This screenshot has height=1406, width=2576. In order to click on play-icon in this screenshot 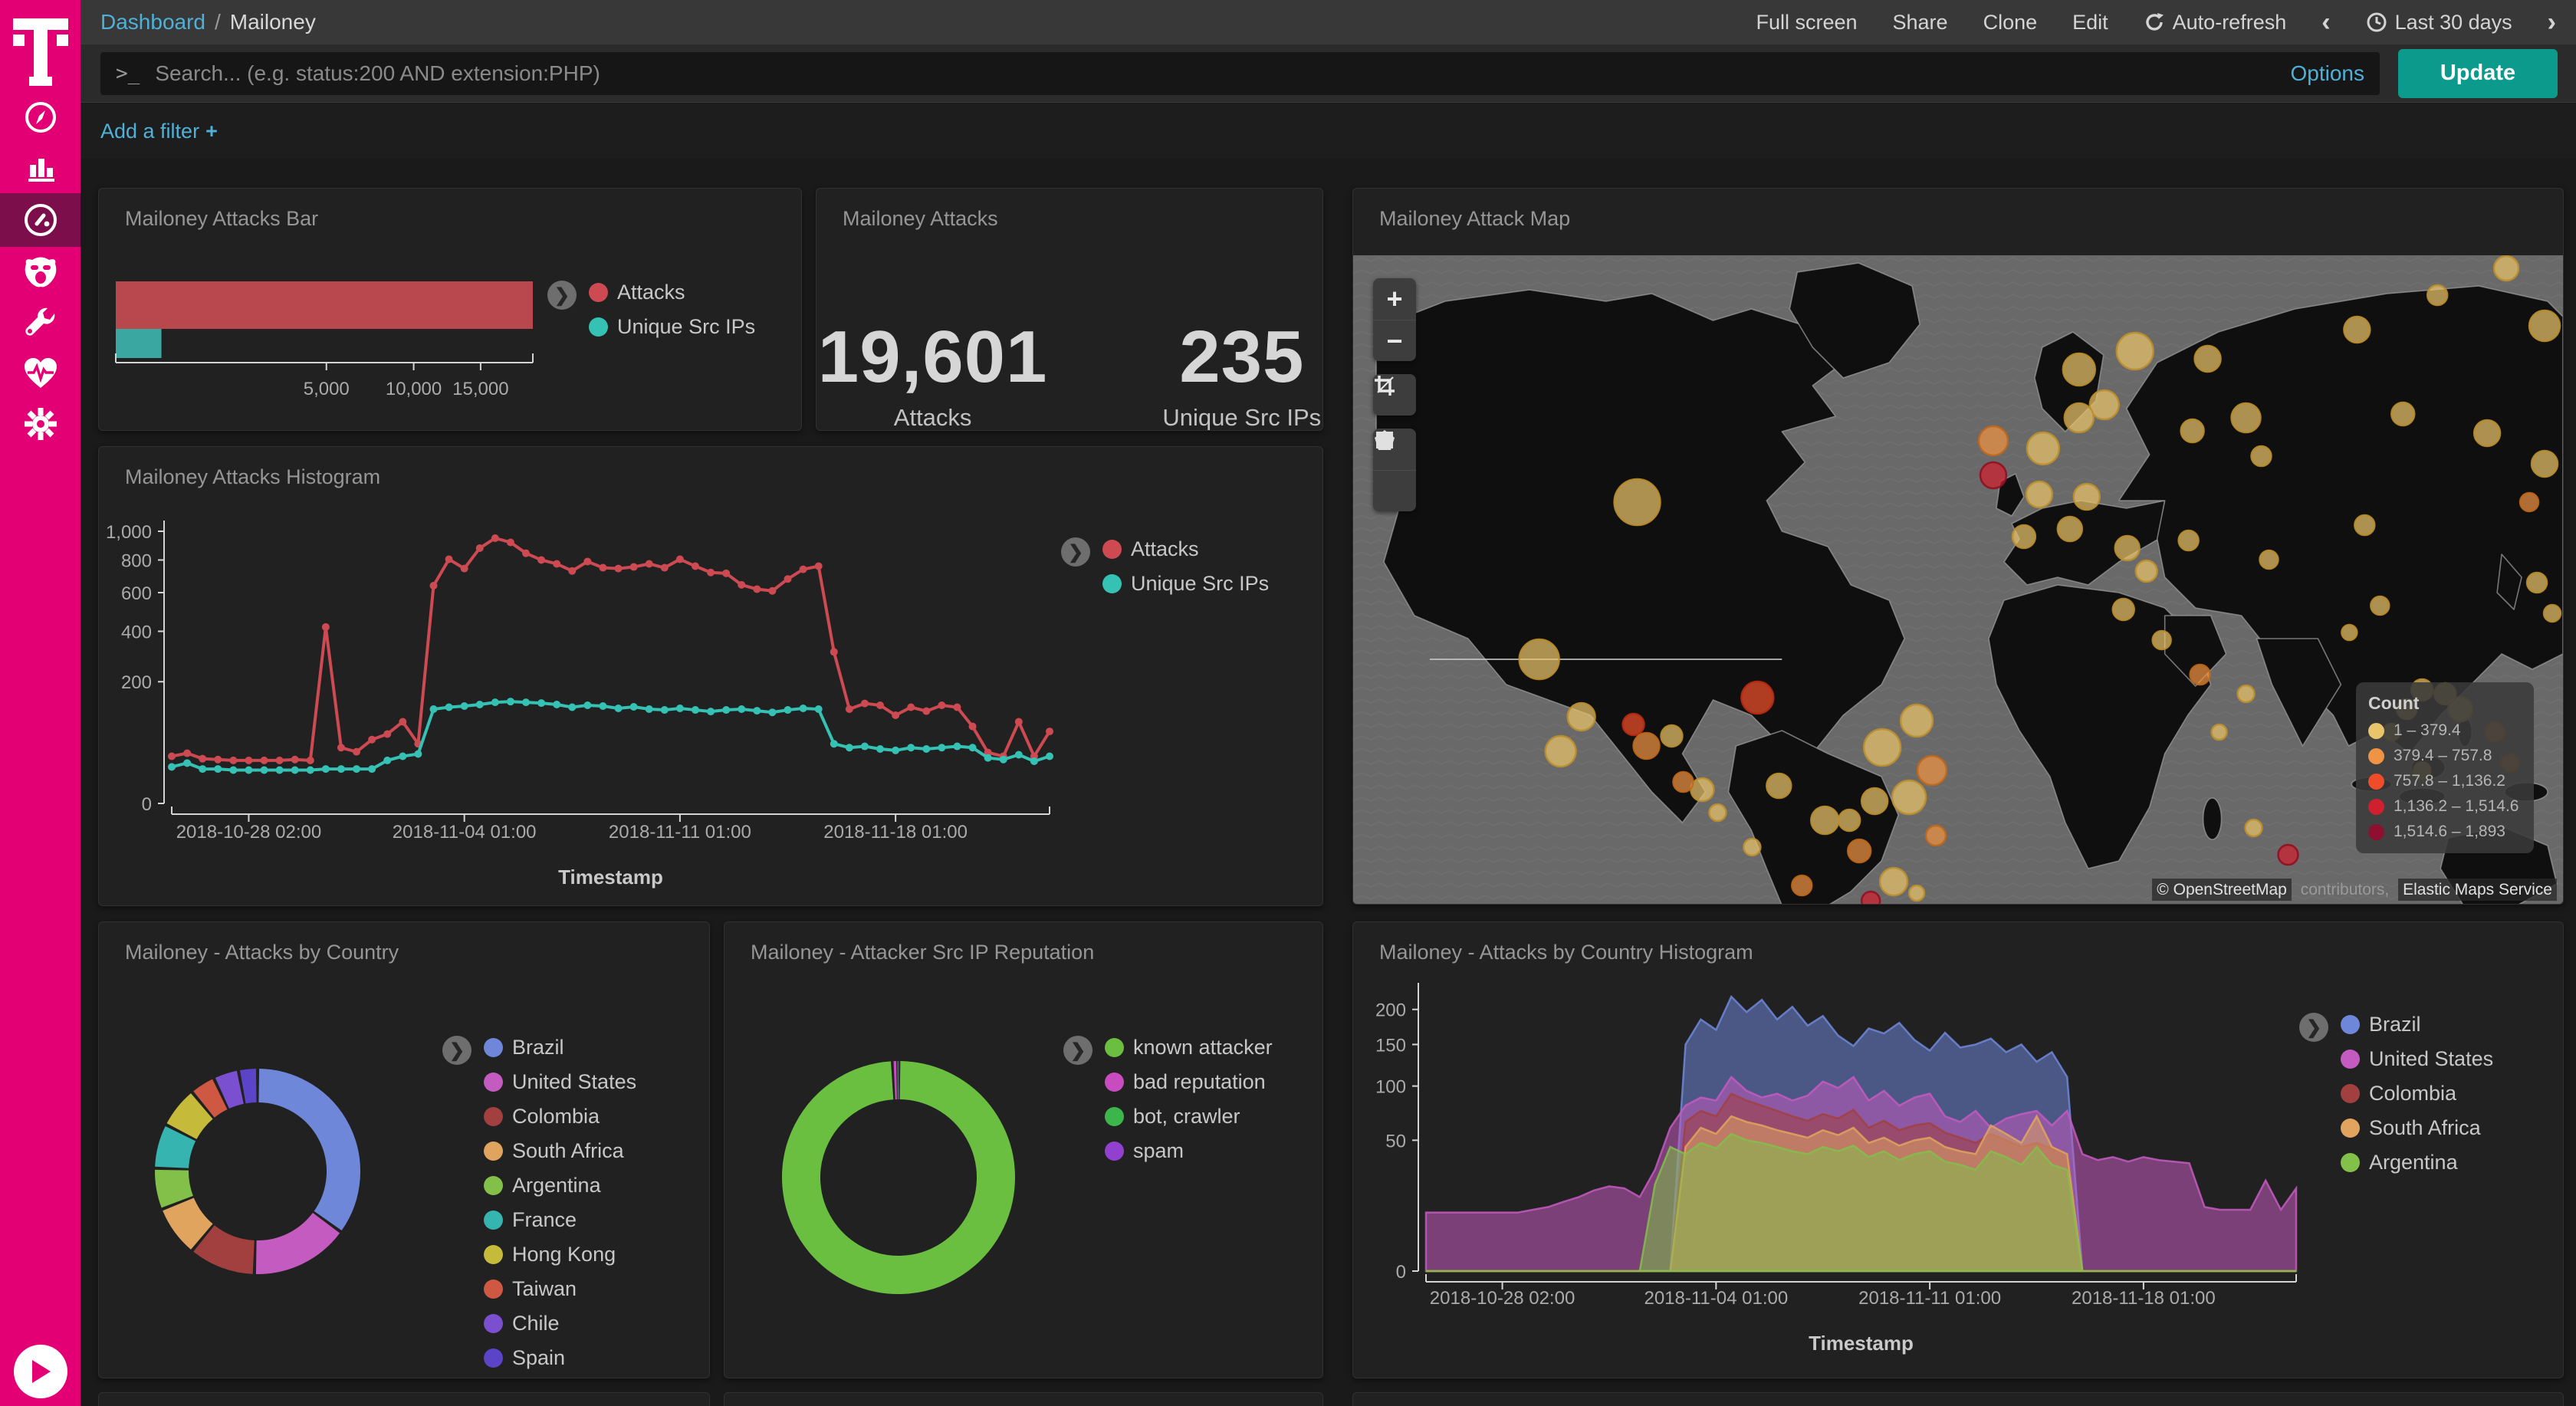, I will do `click(41, 1371)`.